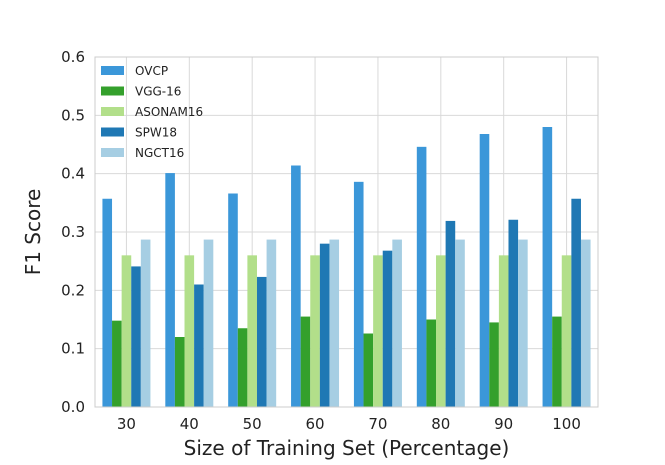  What do you see at coordinates (252, 424) in the screenshot?
I see `x-tick-label: 50` at bounding box center [252, 424].